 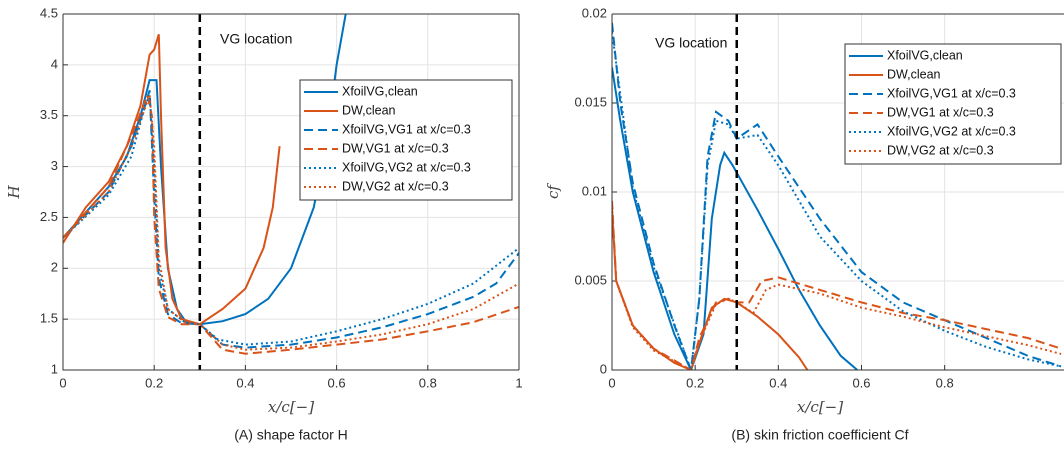 I want to click on y-tick-label: 3.5, so click(x=49, y=114).